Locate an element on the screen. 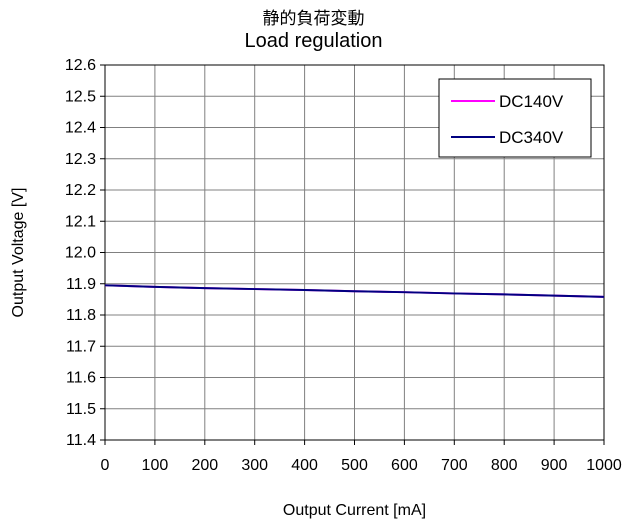 This screenshot has height=525, width=627. y-tick-label: 12.3 is located at coordinates (80, 159).